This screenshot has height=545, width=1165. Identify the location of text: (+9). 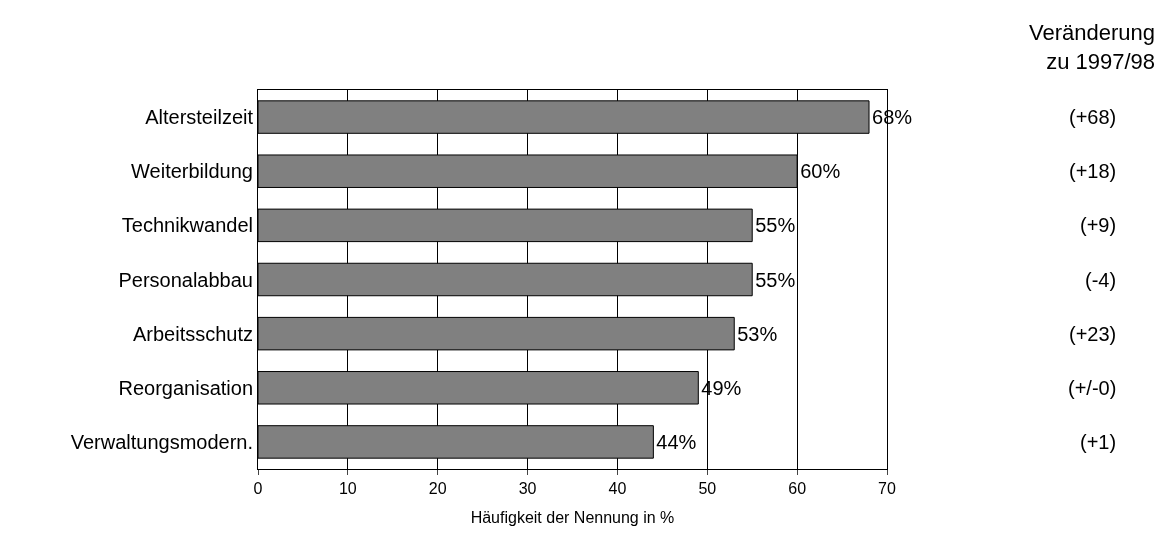
(1098, 225).